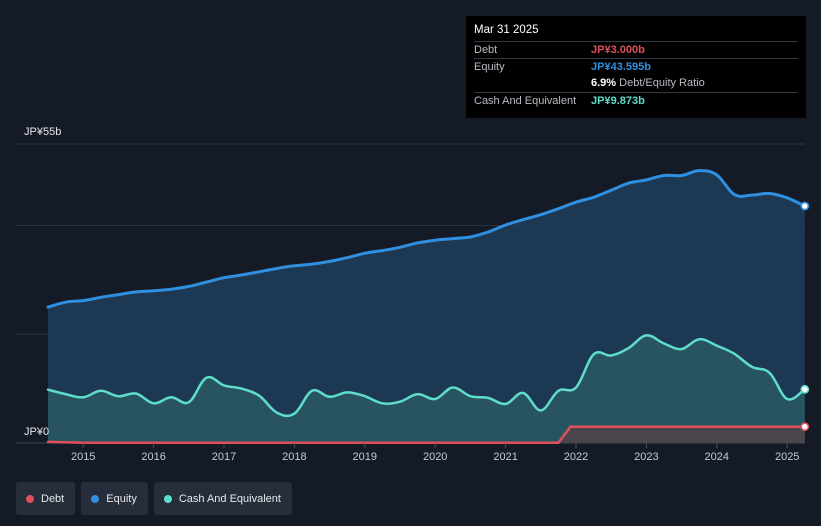  What do you see at coordinates (426, 376) in the screenshot?
I see `line-cash-and-equivalent` at bounding box center [426, 376].